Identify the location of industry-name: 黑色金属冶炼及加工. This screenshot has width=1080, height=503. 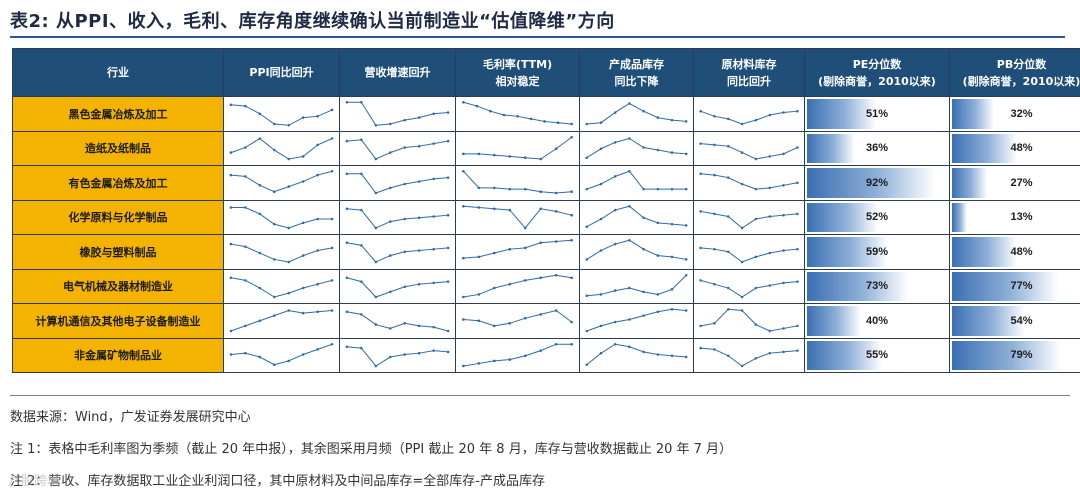
(118, 114).